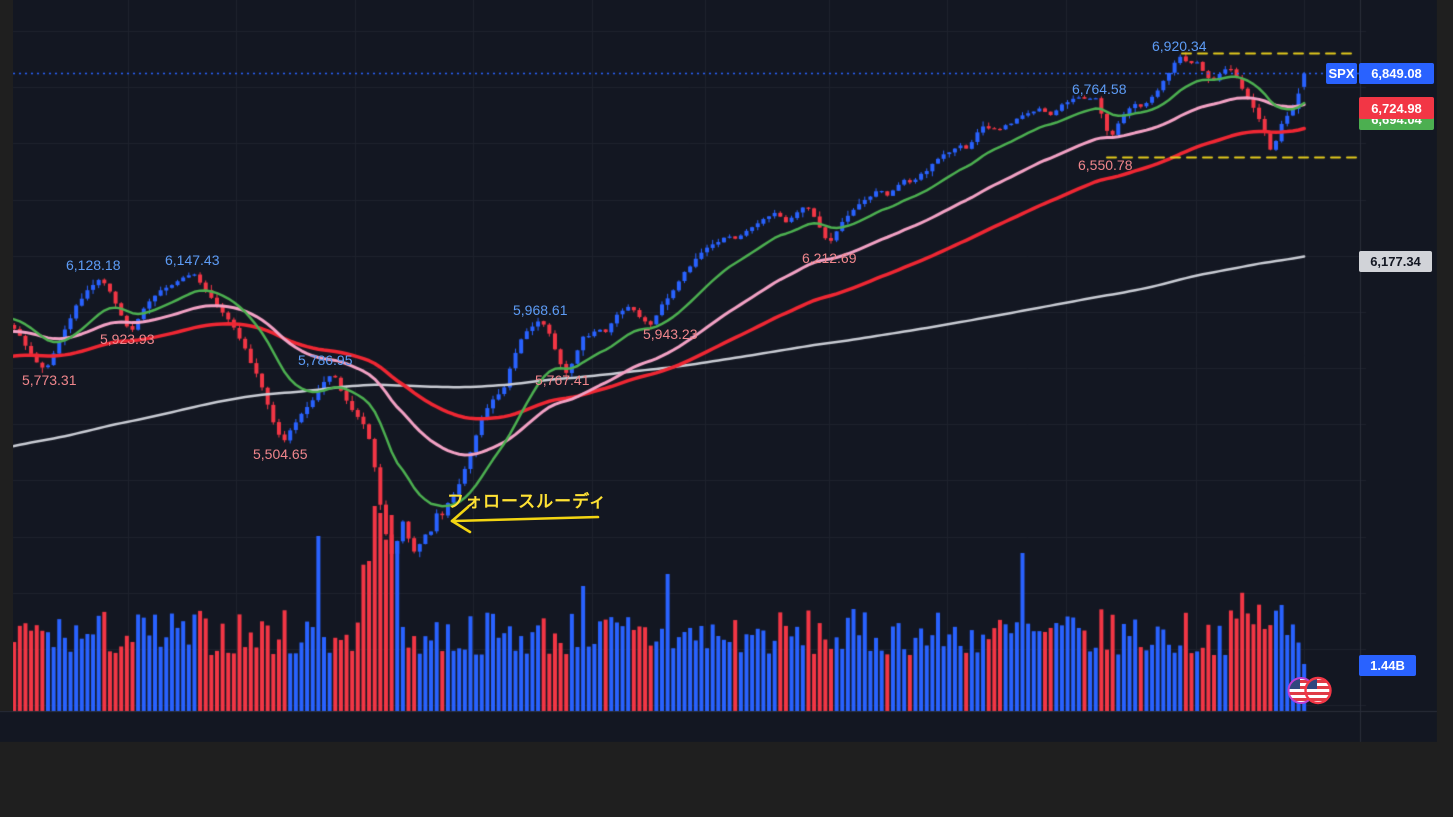 This screenshot has height=817, width=1453. What do you see at coordinates (127, 339) in the screenshot?
I see `price-flag-label: 5,923.93` at bounding box center [127, 339].